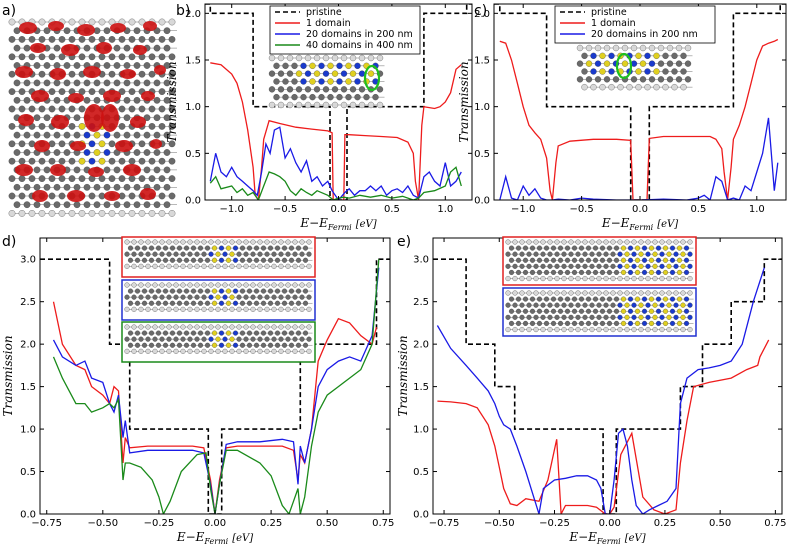 This screenshot has width=789, height=548. What do you see at coordinates (28, 515) in the screenshot?
I see `y-tick-label: 0.0` at bounding box center [28, 515].